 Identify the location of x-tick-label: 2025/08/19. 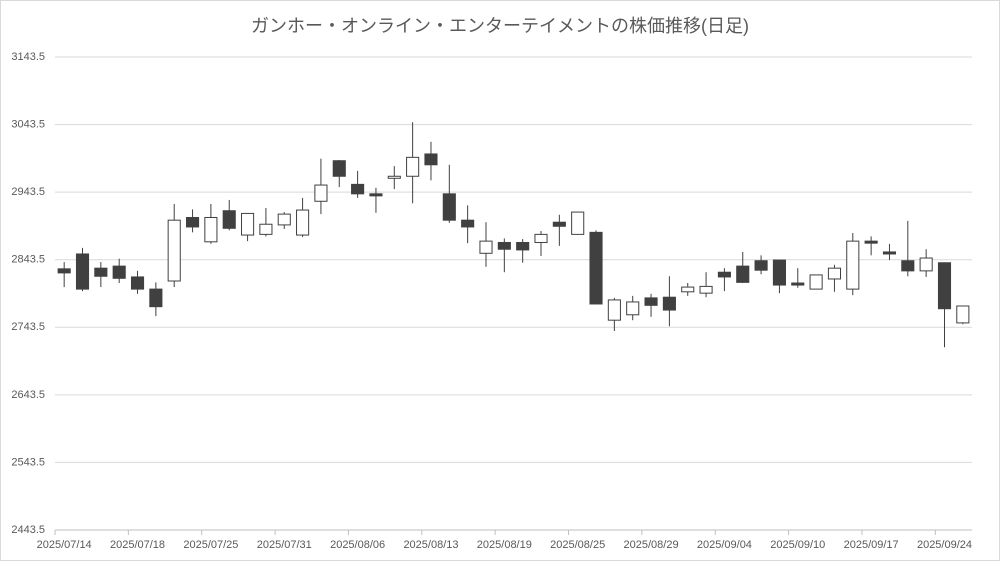
(504, 545).